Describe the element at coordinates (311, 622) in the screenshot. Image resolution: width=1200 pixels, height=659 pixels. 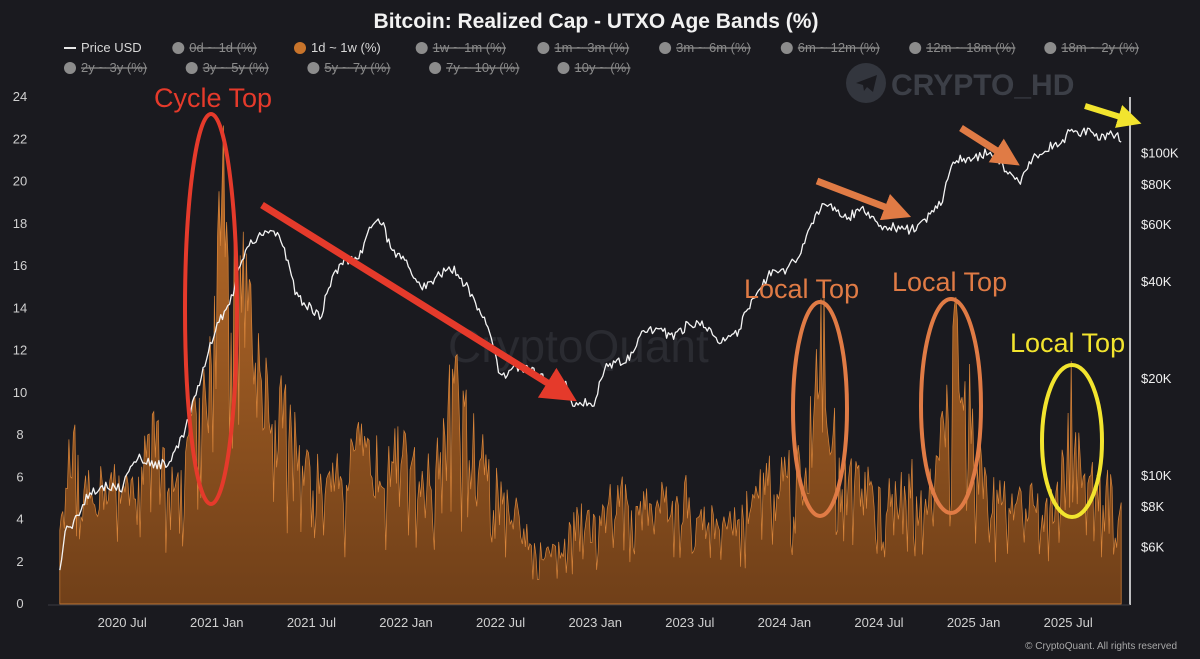
I see `x-tick-2021-jul: 2021 Jul` at that location.